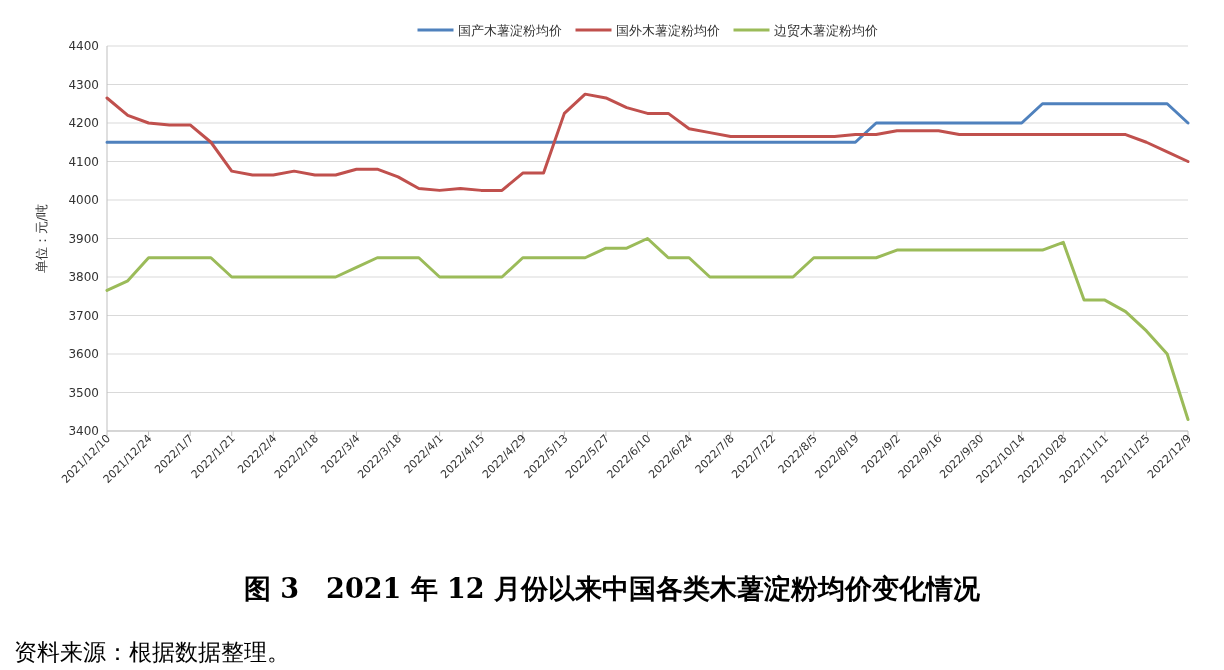 The image size is (1224, 670). I want to click on y-tick-label: 4100, so click(83, 161).